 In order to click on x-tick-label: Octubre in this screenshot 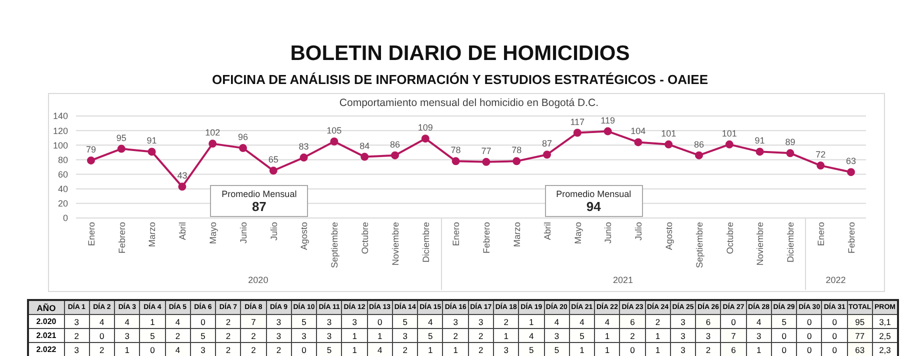, I will do `click(729, 238)`.